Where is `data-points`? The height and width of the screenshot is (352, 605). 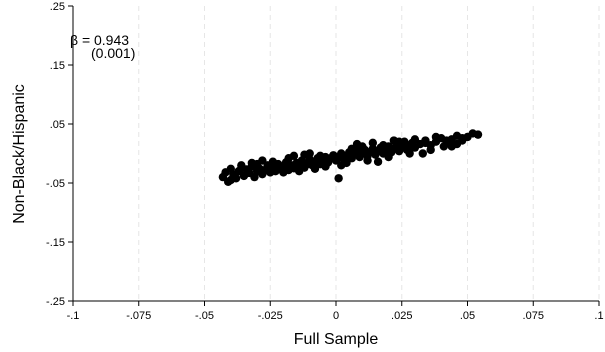
data-points is located at coordinates (350, 158).